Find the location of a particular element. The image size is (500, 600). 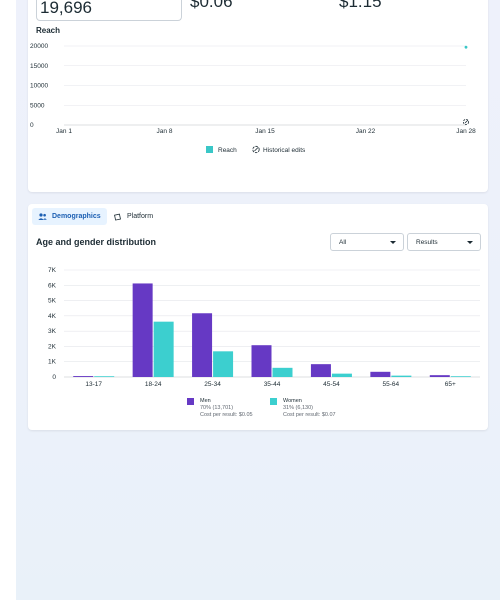

x-tick-label: 55-64 is located at coordinates (391, 384).